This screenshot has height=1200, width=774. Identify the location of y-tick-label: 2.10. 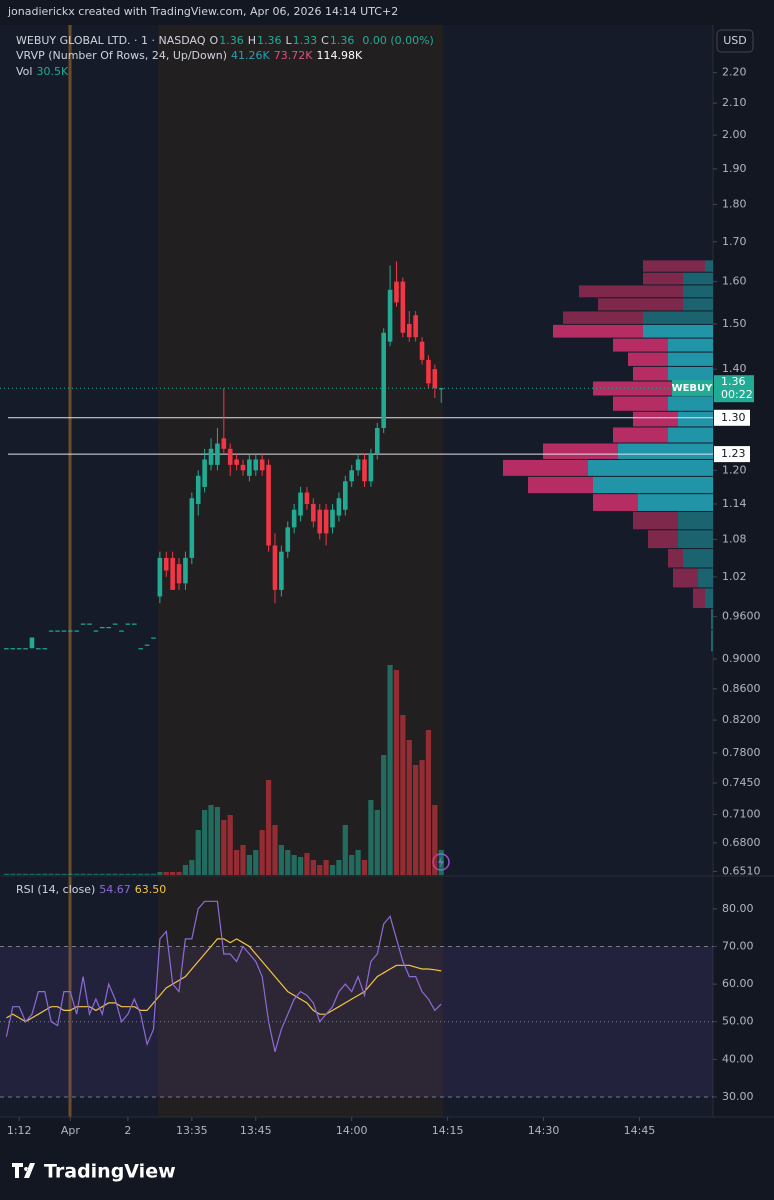
(734, 102).